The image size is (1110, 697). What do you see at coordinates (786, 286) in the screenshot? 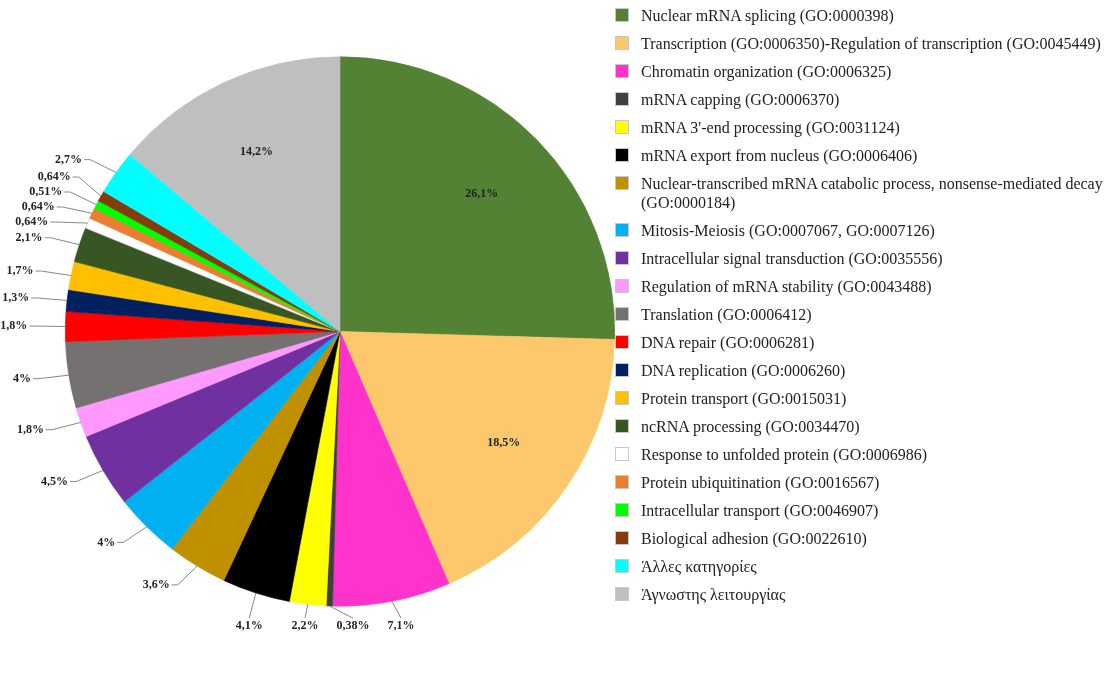
I see `legend-label: Regulation of mRNA stability (GO:0043488)` at bounding box center [786, 286].